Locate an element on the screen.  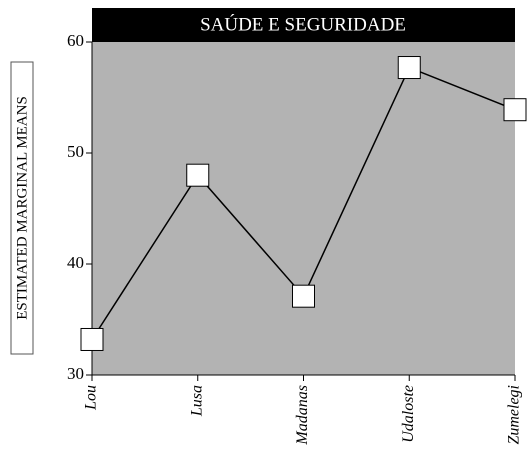
x-tick-label: Lou is located at coordinates (91, 398).